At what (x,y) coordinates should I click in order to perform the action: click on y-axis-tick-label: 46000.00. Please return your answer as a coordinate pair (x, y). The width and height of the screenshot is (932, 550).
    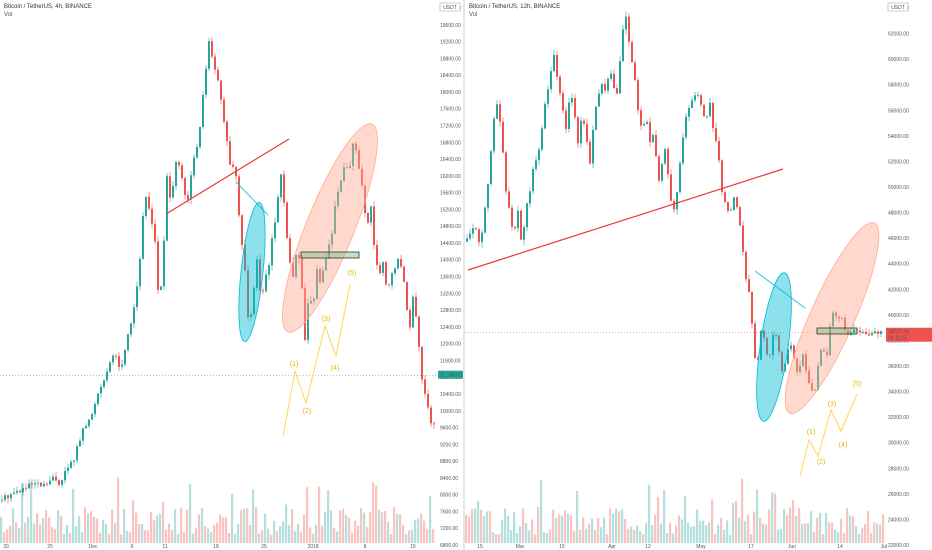
    Looking at the image, I should click on (898, 239).